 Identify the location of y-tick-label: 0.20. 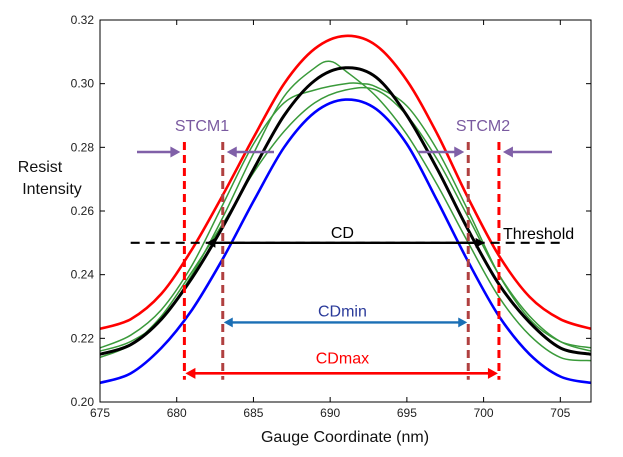
(83, 402).